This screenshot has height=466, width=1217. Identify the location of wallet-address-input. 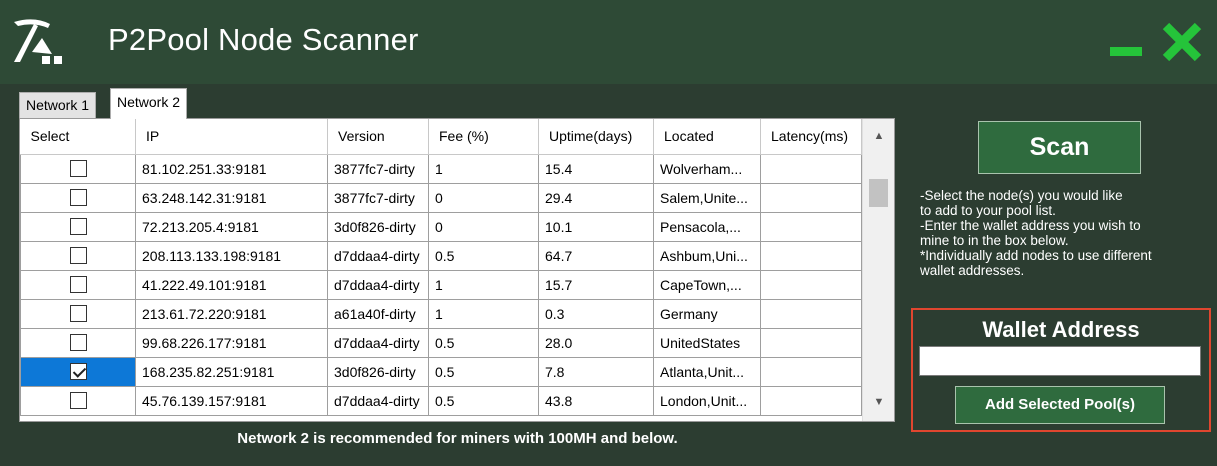
(1060, 361).